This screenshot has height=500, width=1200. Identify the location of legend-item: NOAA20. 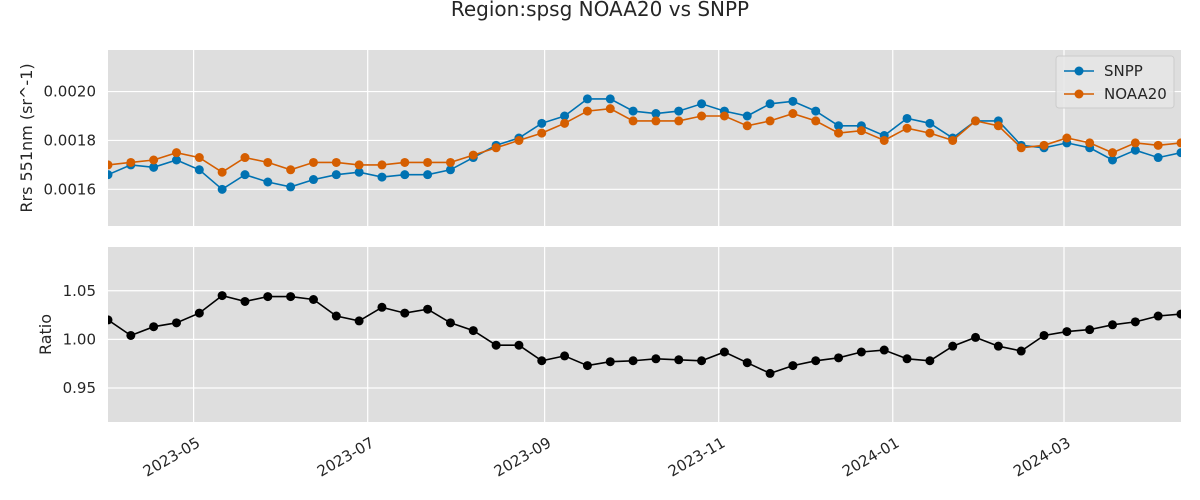
(1115, 94).